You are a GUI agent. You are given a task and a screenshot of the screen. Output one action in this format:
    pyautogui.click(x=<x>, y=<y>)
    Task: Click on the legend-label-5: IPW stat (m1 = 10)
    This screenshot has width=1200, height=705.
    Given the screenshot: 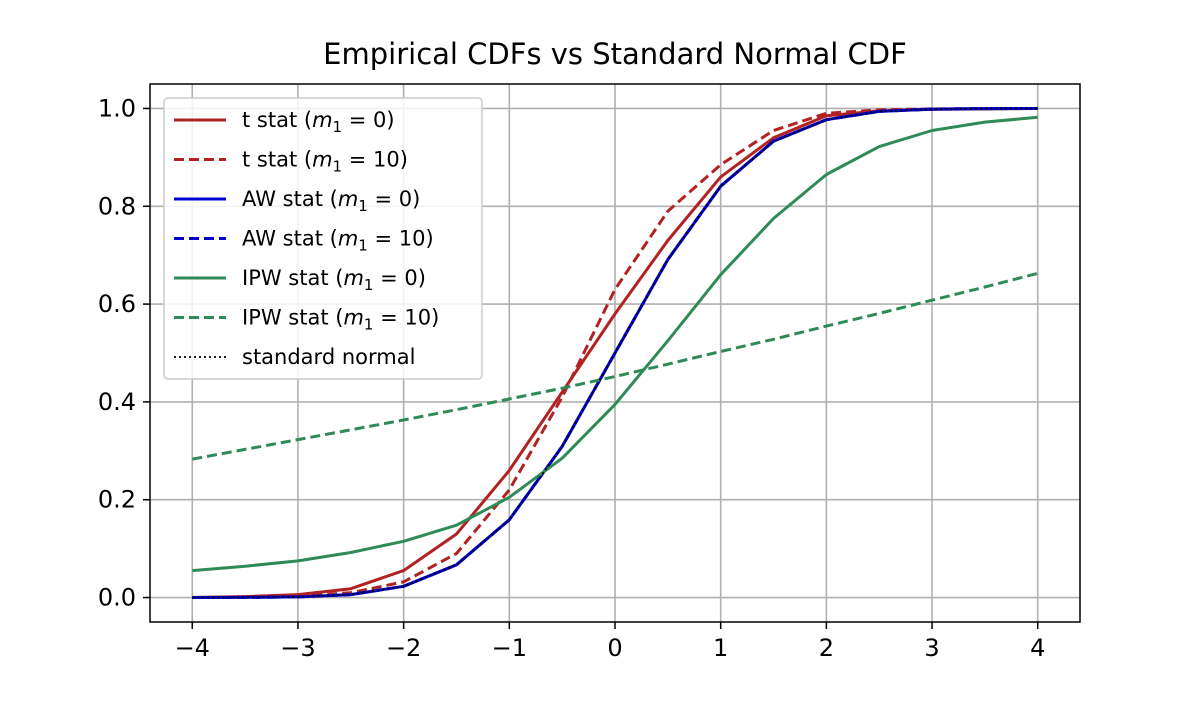 What is the action you would take?
    pyautogui.click(x=340, y=320)
    